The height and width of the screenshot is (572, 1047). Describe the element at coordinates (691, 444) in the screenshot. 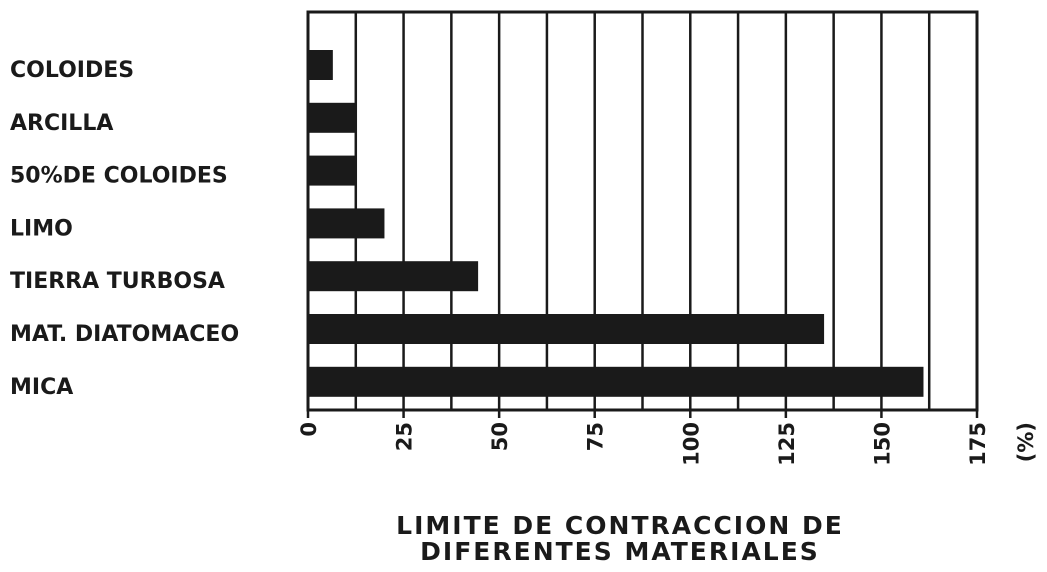

I see `x-tick-label: 100` at that location.